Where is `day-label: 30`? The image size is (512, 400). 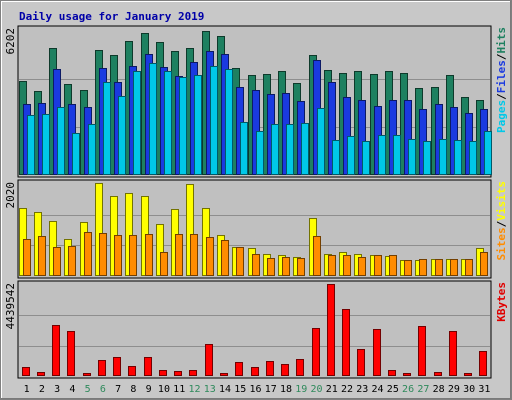
day-label: 30 is located at coordinates (469, 389).